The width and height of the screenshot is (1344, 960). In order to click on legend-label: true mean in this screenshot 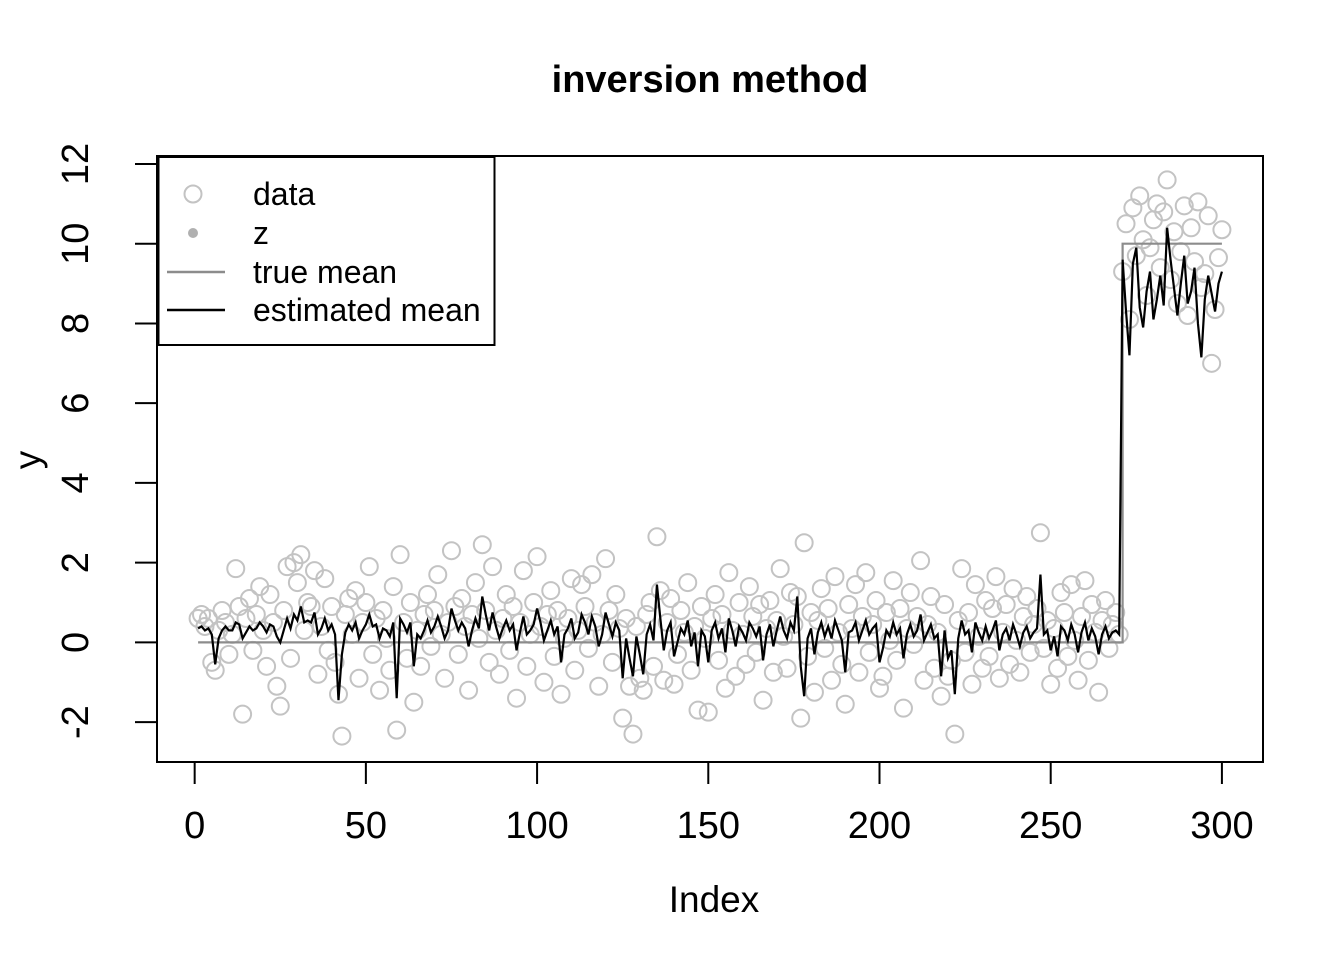, I will do `click(325, 272)`.